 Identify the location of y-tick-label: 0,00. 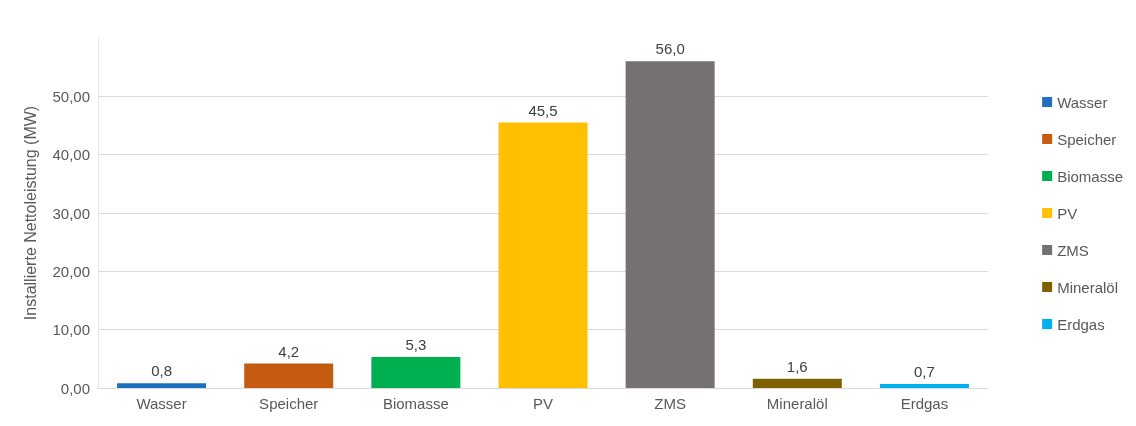
(75, 388).